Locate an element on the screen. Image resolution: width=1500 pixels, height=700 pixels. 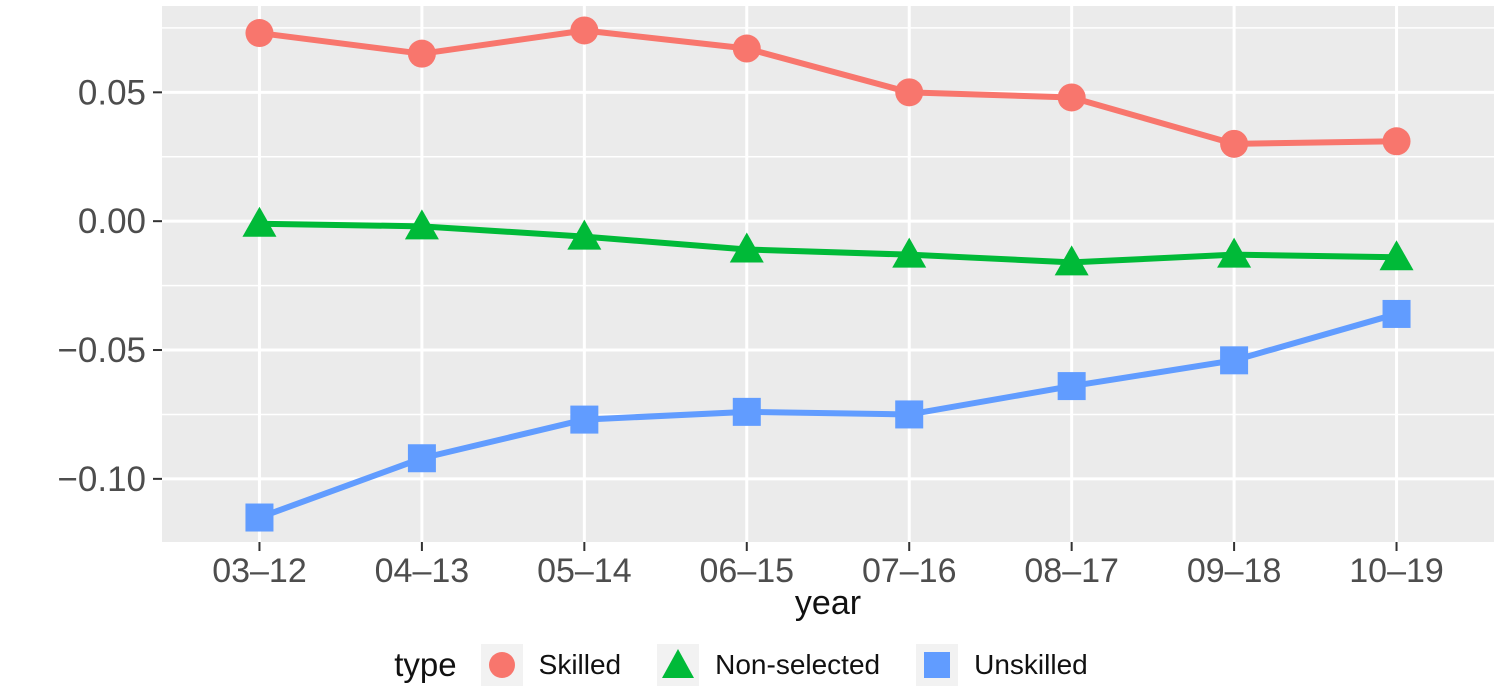
x-tick-label: 04–13 is located at coordinates (422, 571).